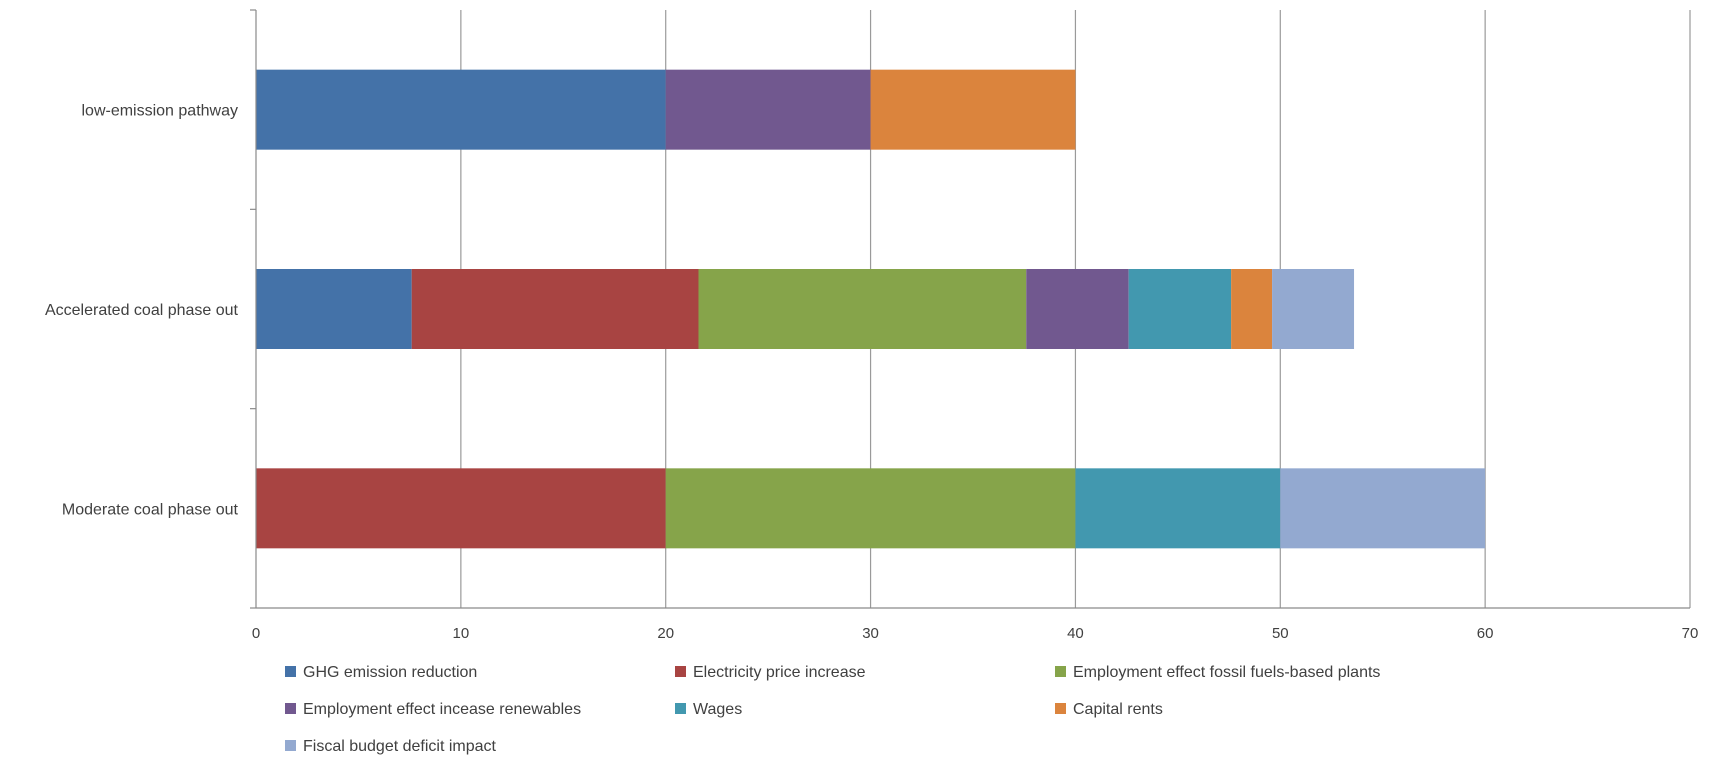 The image size is (1711, 761). I want to click on category-label: Accelerated coal phase out, so click(142, 310).